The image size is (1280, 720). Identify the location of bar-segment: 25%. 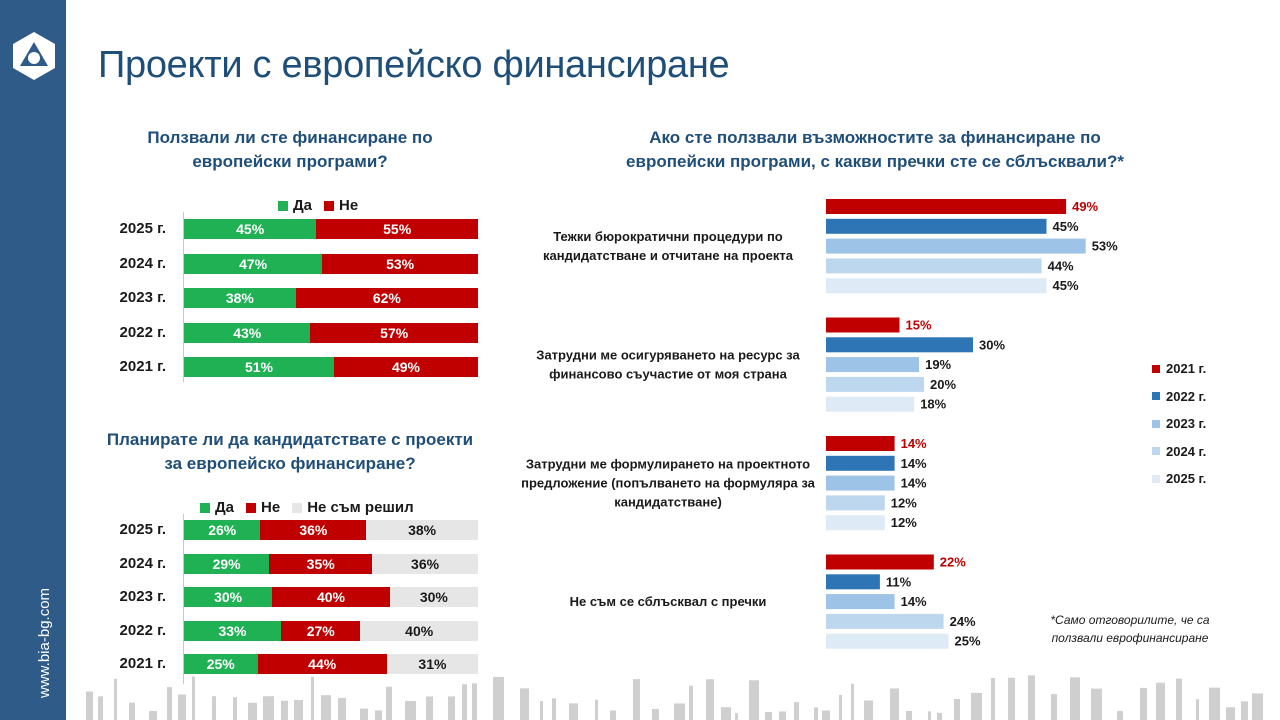
(221, 664).